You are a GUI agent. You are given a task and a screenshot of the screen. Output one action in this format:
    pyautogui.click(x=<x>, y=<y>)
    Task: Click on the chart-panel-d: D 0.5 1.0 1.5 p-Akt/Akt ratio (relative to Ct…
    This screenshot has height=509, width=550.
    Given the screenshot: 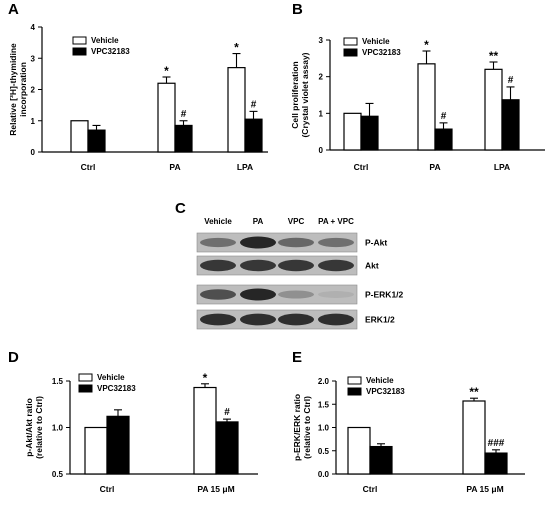 What is the action you would take?
    pyautogui.click(x=133, y=421)
    